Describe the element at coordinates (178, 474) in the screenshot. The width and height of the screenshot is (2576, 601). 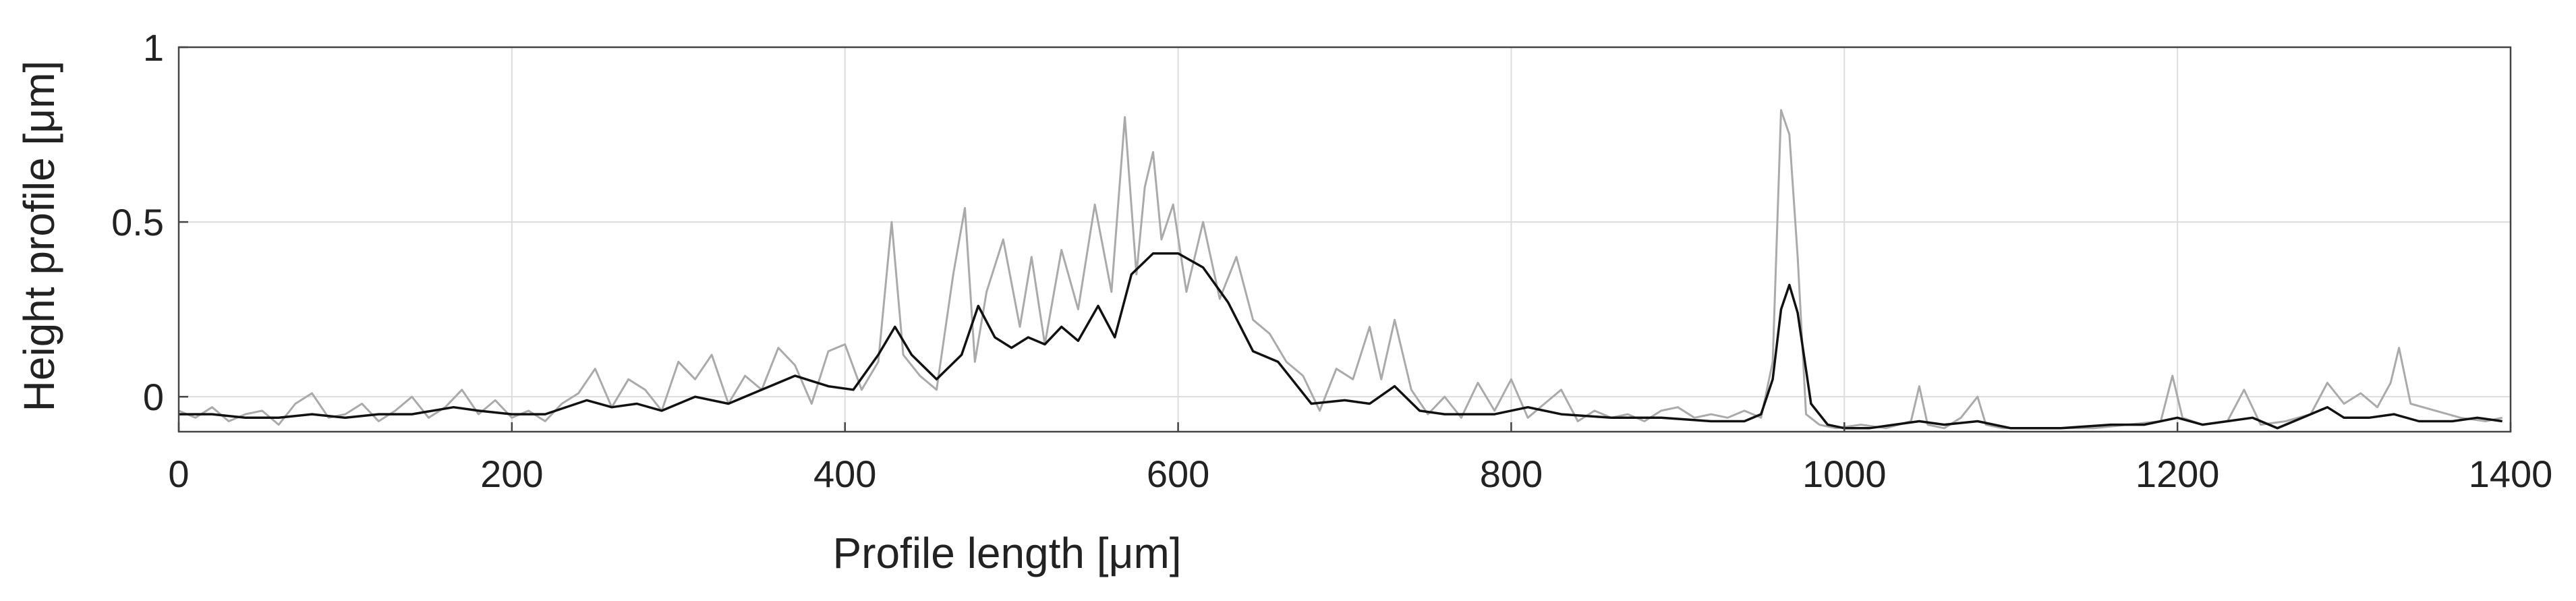
I see `x-tick-label-0: 0` at that location.